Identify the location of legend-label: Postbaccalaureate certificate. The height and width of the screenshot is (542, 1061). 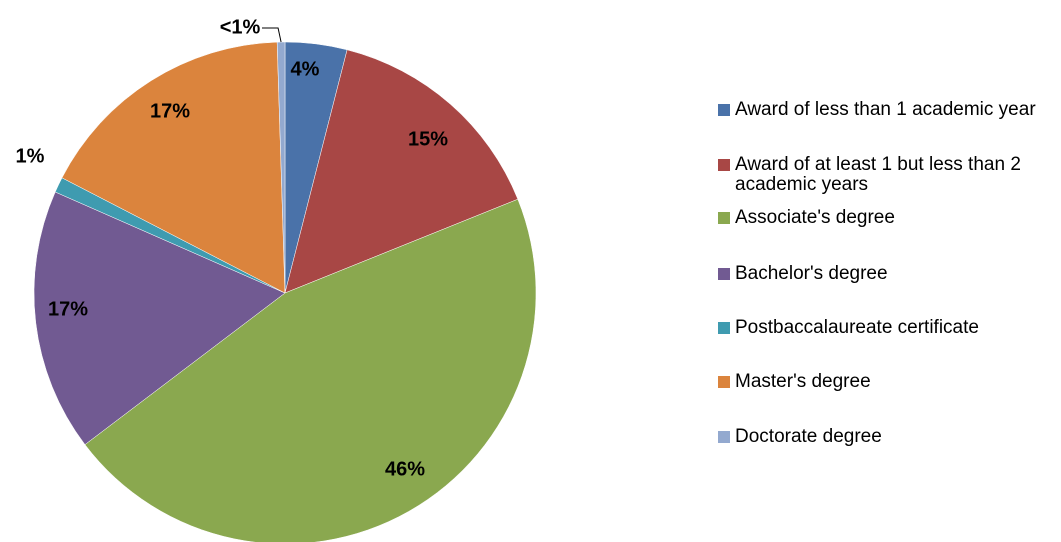
(857, 327).